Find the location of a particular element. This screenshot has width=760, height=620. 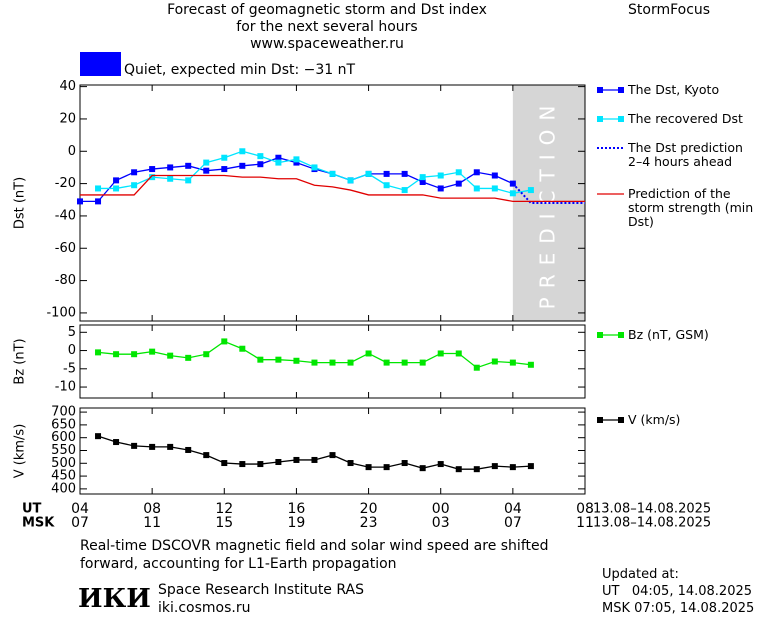

y-tick-label: 40 is located at coordinates (67, 86).